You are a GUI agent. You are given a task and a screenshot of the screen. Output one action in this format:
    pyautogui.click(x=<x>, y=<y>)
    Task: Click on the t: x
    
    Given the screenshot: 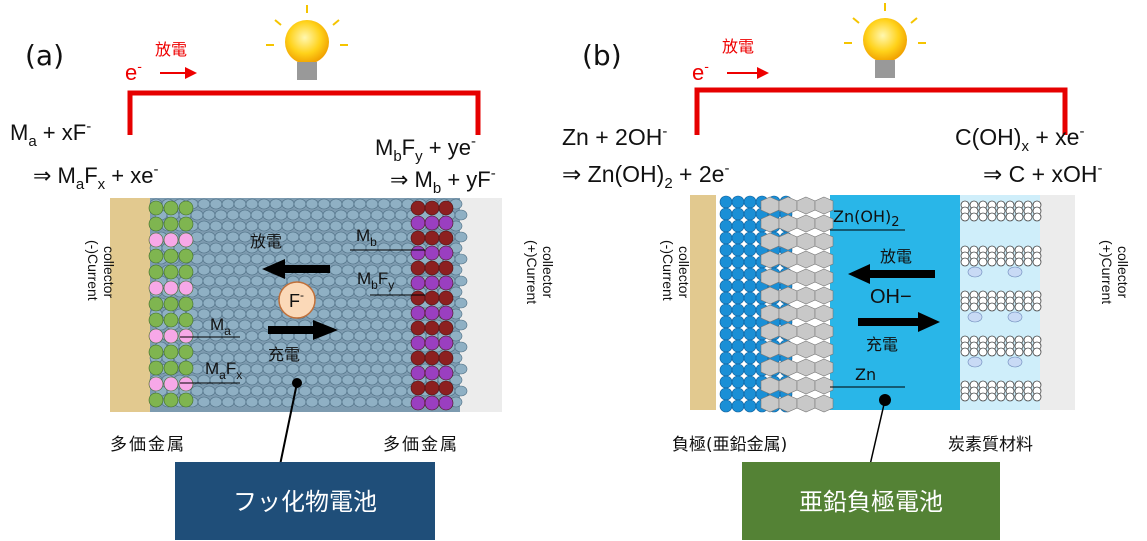 What is the action you would take?
    pyautogui.click(x=239, y=375)
    